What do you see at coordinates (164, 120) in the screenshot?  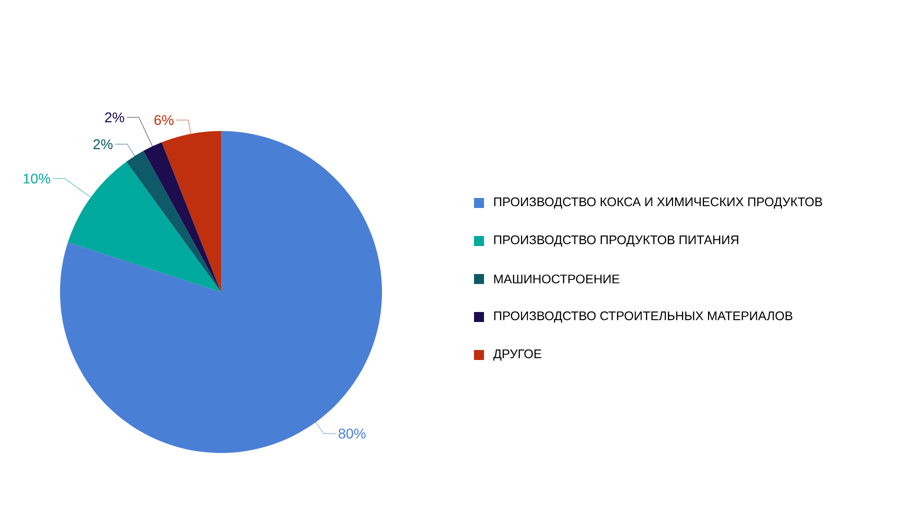 I see `data-label: 6%` at bounding box center [164, 120].